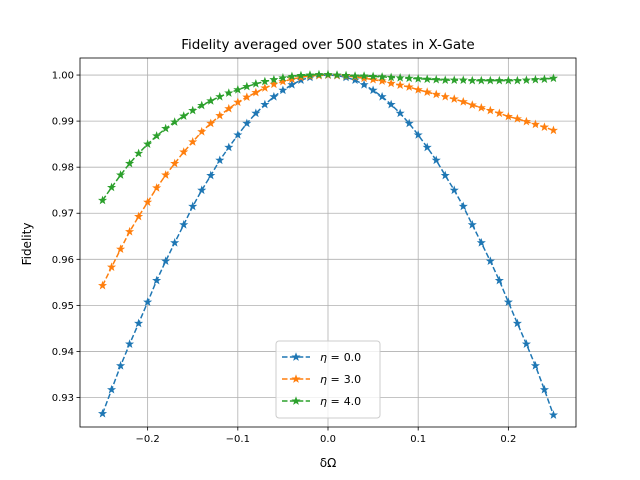  What do you see at coordinates (63, 76) in the screenshot?
I see `y-tick-label: 1.00` at bounding box center [63, 76].